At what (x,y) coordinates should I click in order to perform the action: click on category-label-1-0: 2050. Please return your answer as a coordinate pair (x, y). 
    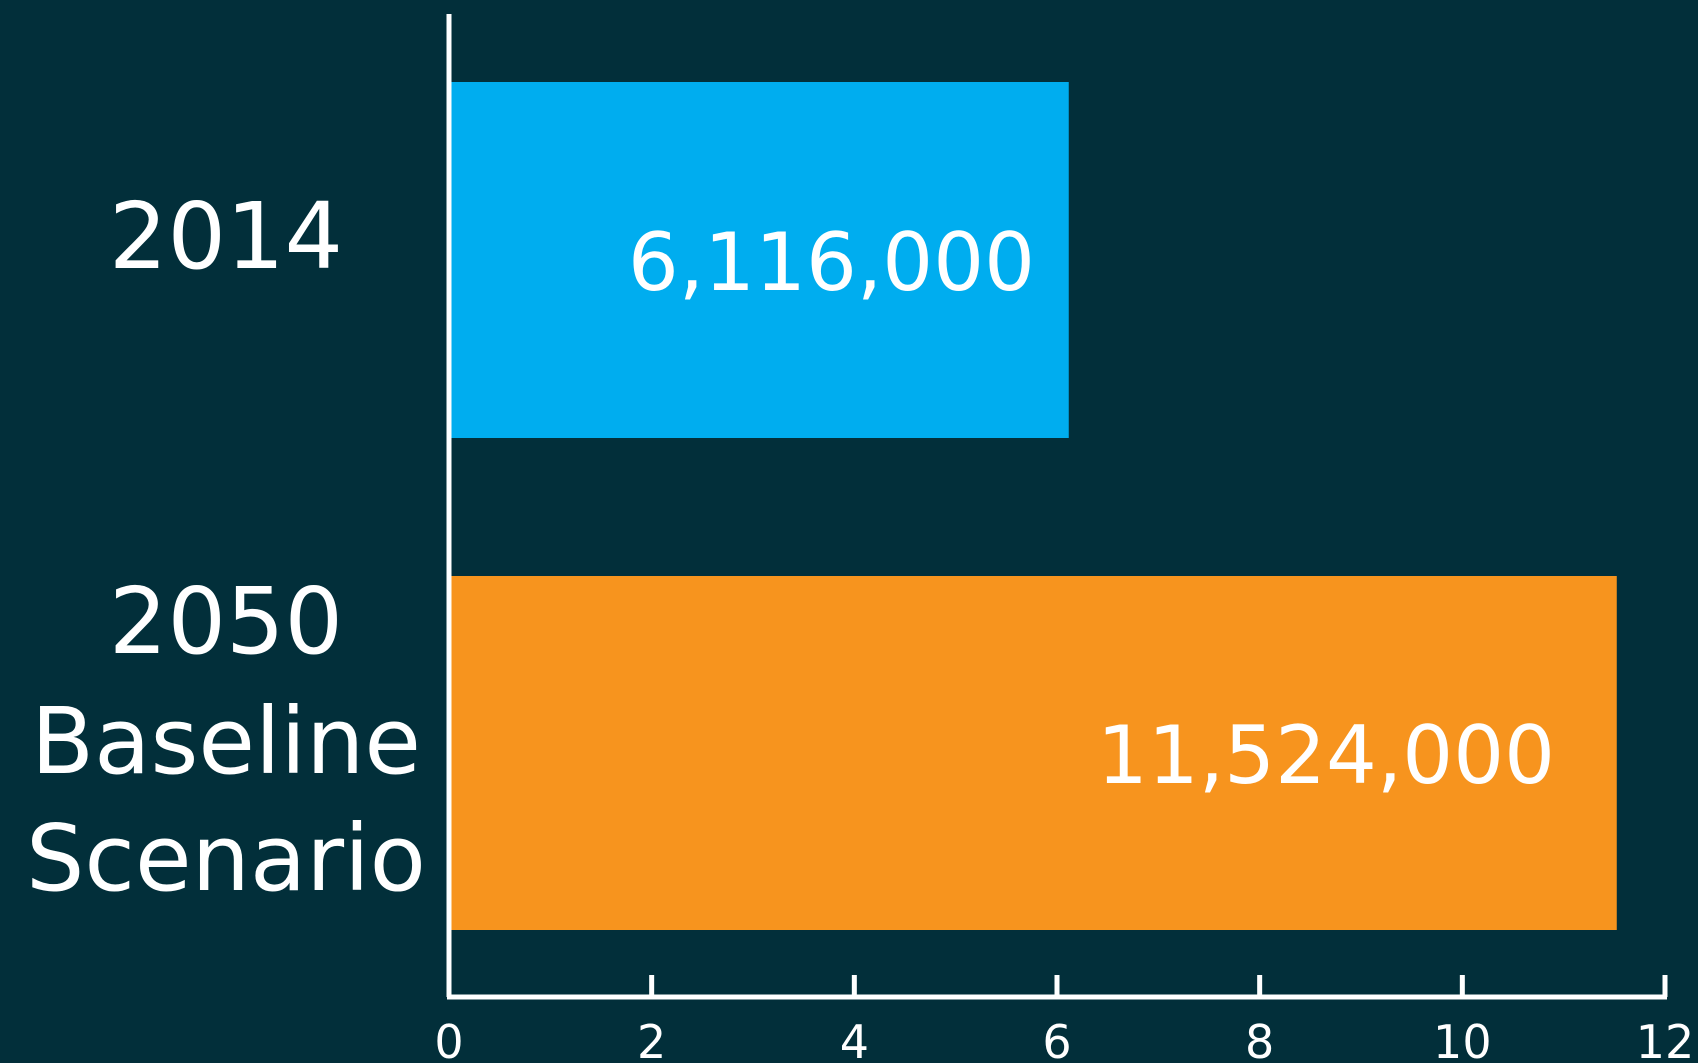
    Looking at the image, I should click on (226, 621).